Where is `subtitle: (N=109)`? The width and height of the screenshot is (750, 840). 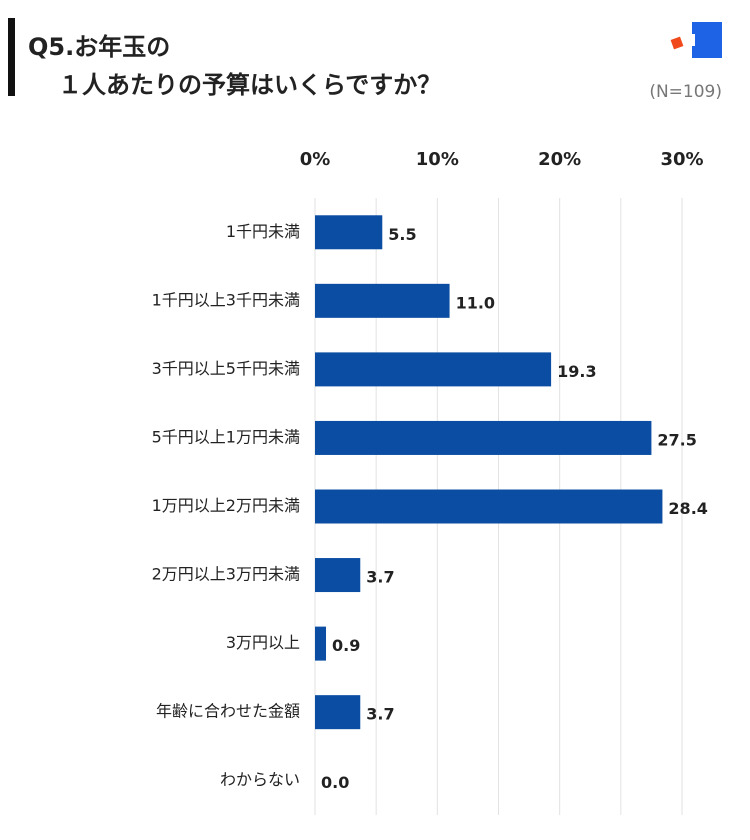
subtitle: (N=109) is located at coordinates (685, 92).